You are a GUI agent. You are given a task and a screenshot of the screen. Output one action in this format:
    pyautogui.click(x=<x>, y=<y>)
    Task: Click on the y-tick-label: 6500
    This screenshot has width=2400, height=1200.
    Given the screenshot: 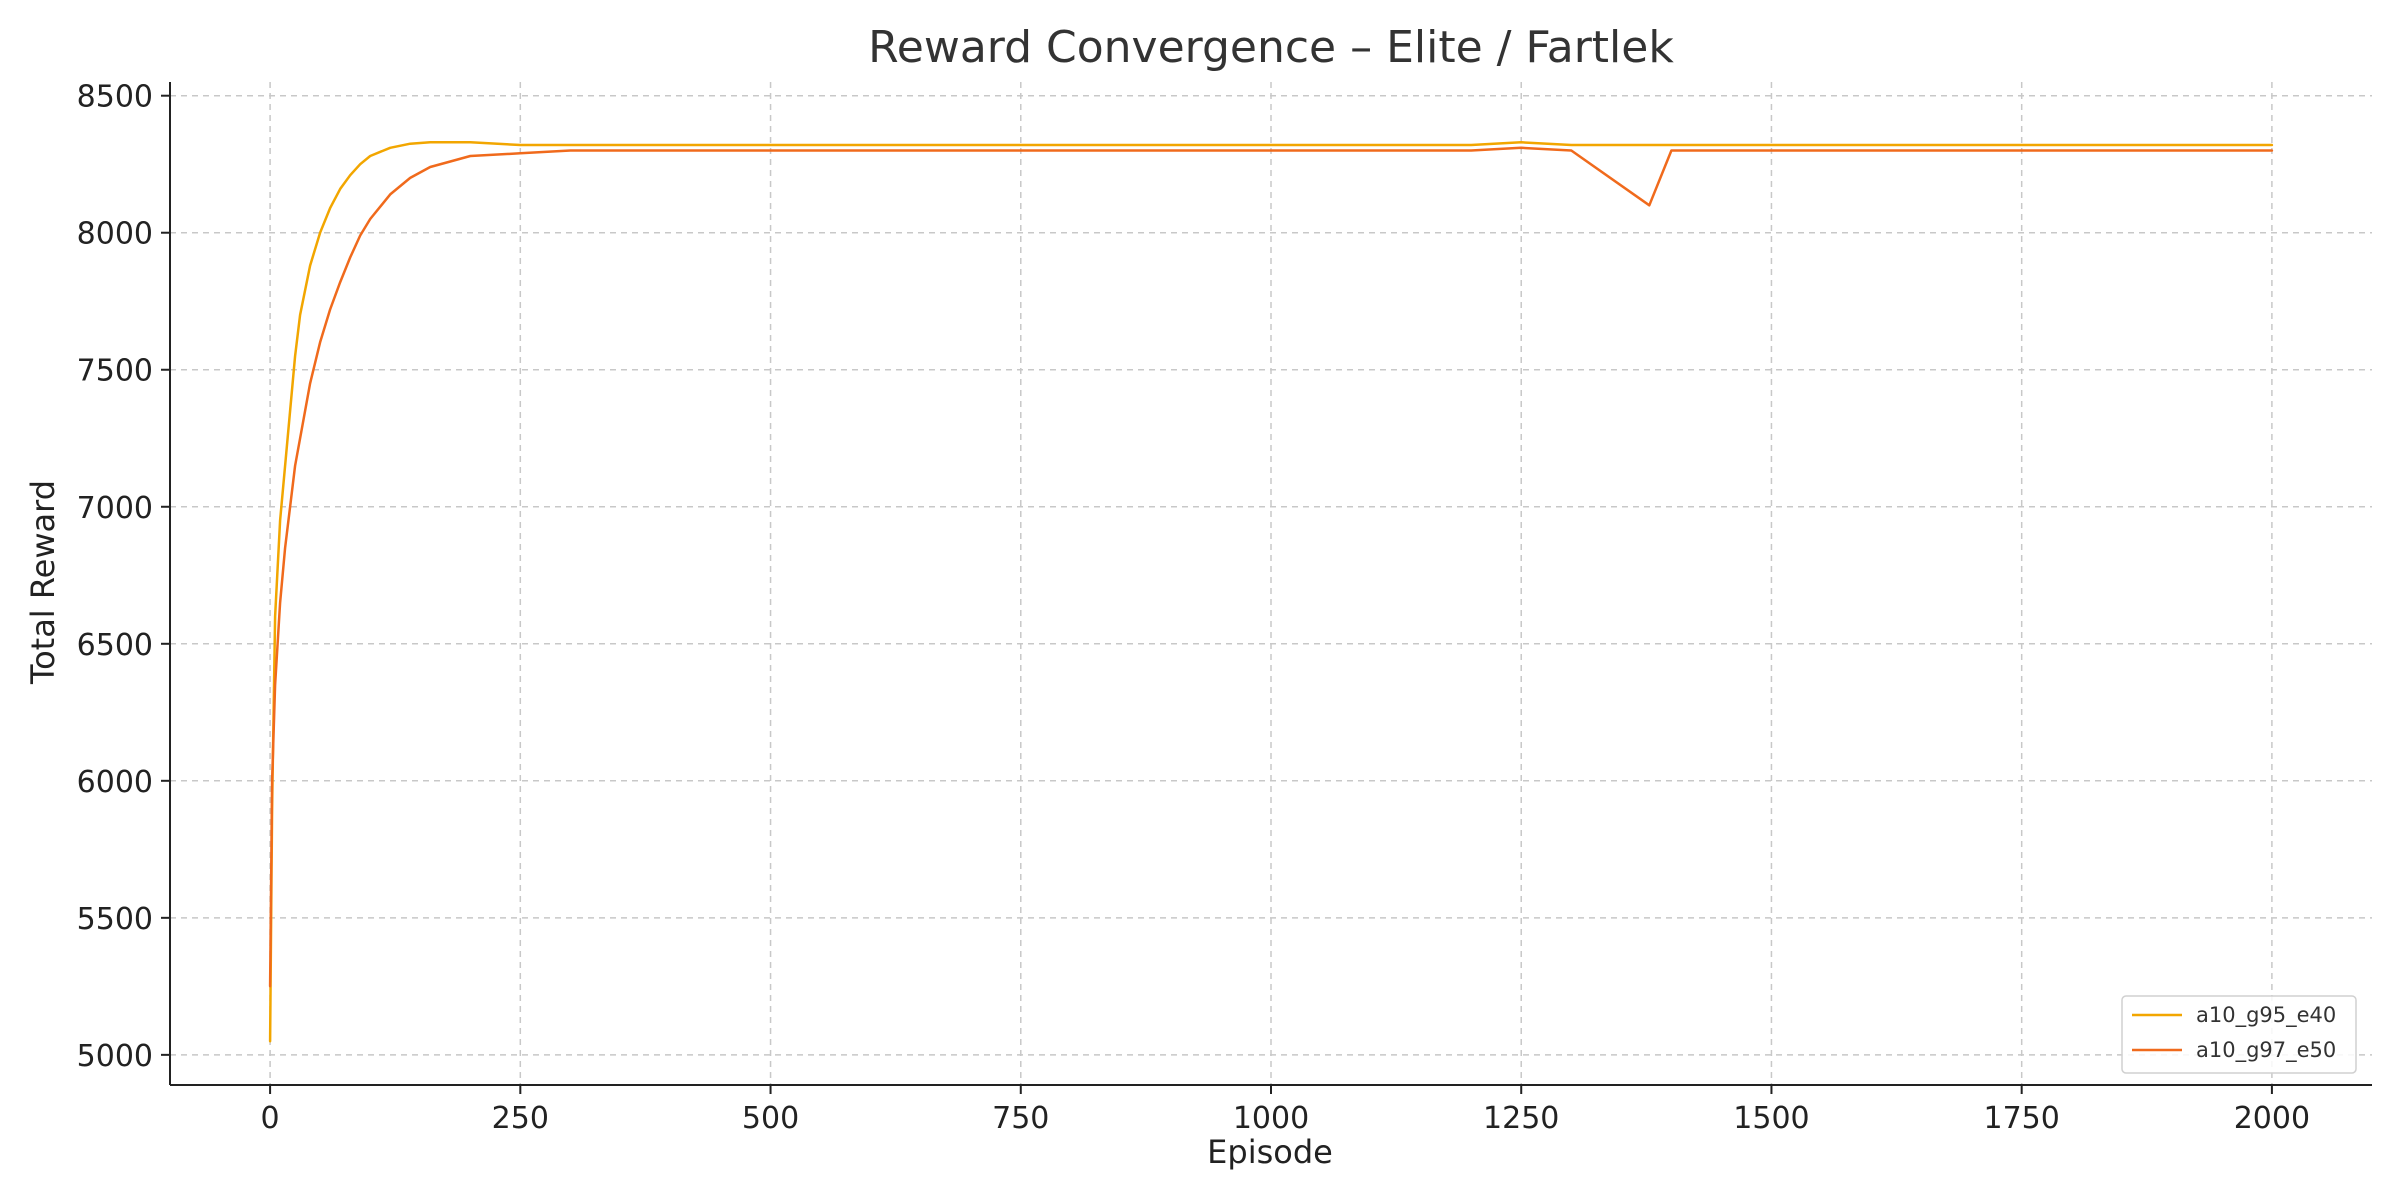 What is the action you would take?
    pyautogui.click(x=115, y=645)
    